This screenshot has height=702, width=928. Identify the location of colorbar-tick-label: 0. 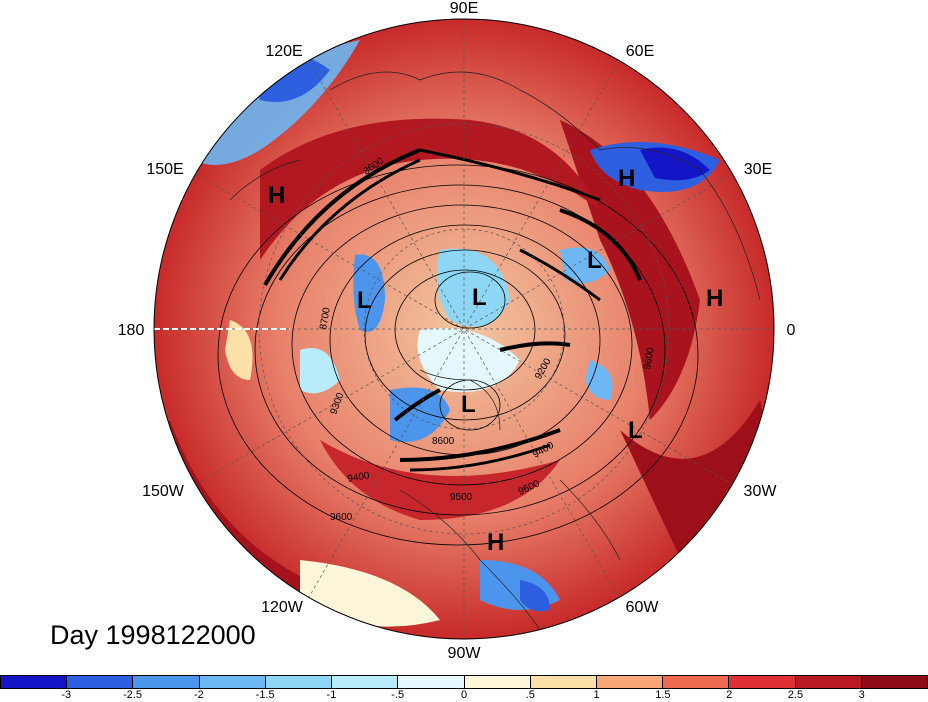
(464, 695).